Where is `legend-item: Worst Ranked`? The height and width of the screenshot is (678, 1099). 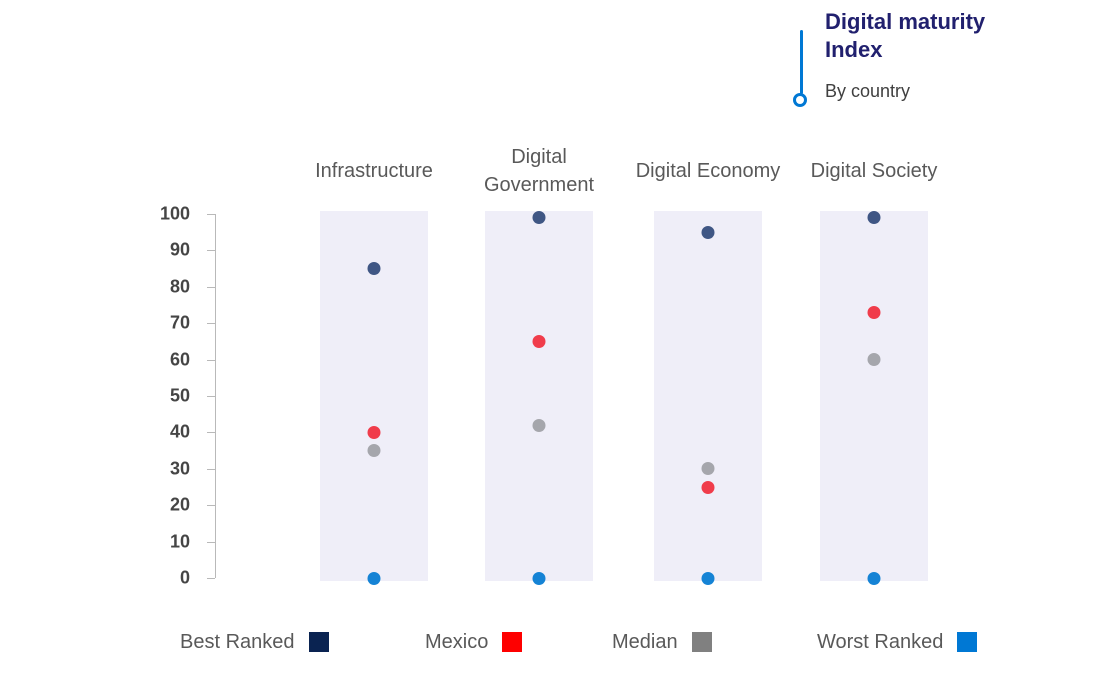
legend-item: Worst Ranked is located at coordinates (897, 642).